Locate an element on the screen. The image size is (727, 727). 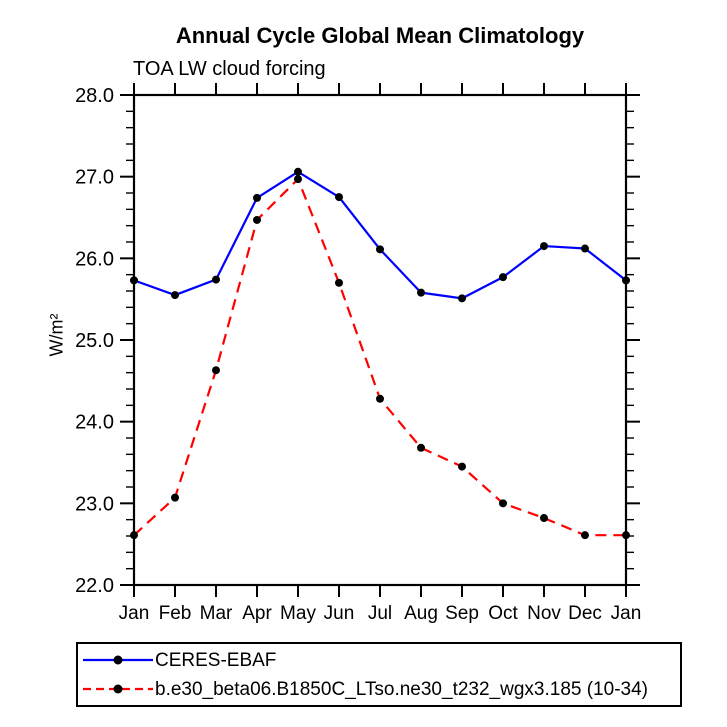
svg-text: Aug is located at coordinates (421, 613).